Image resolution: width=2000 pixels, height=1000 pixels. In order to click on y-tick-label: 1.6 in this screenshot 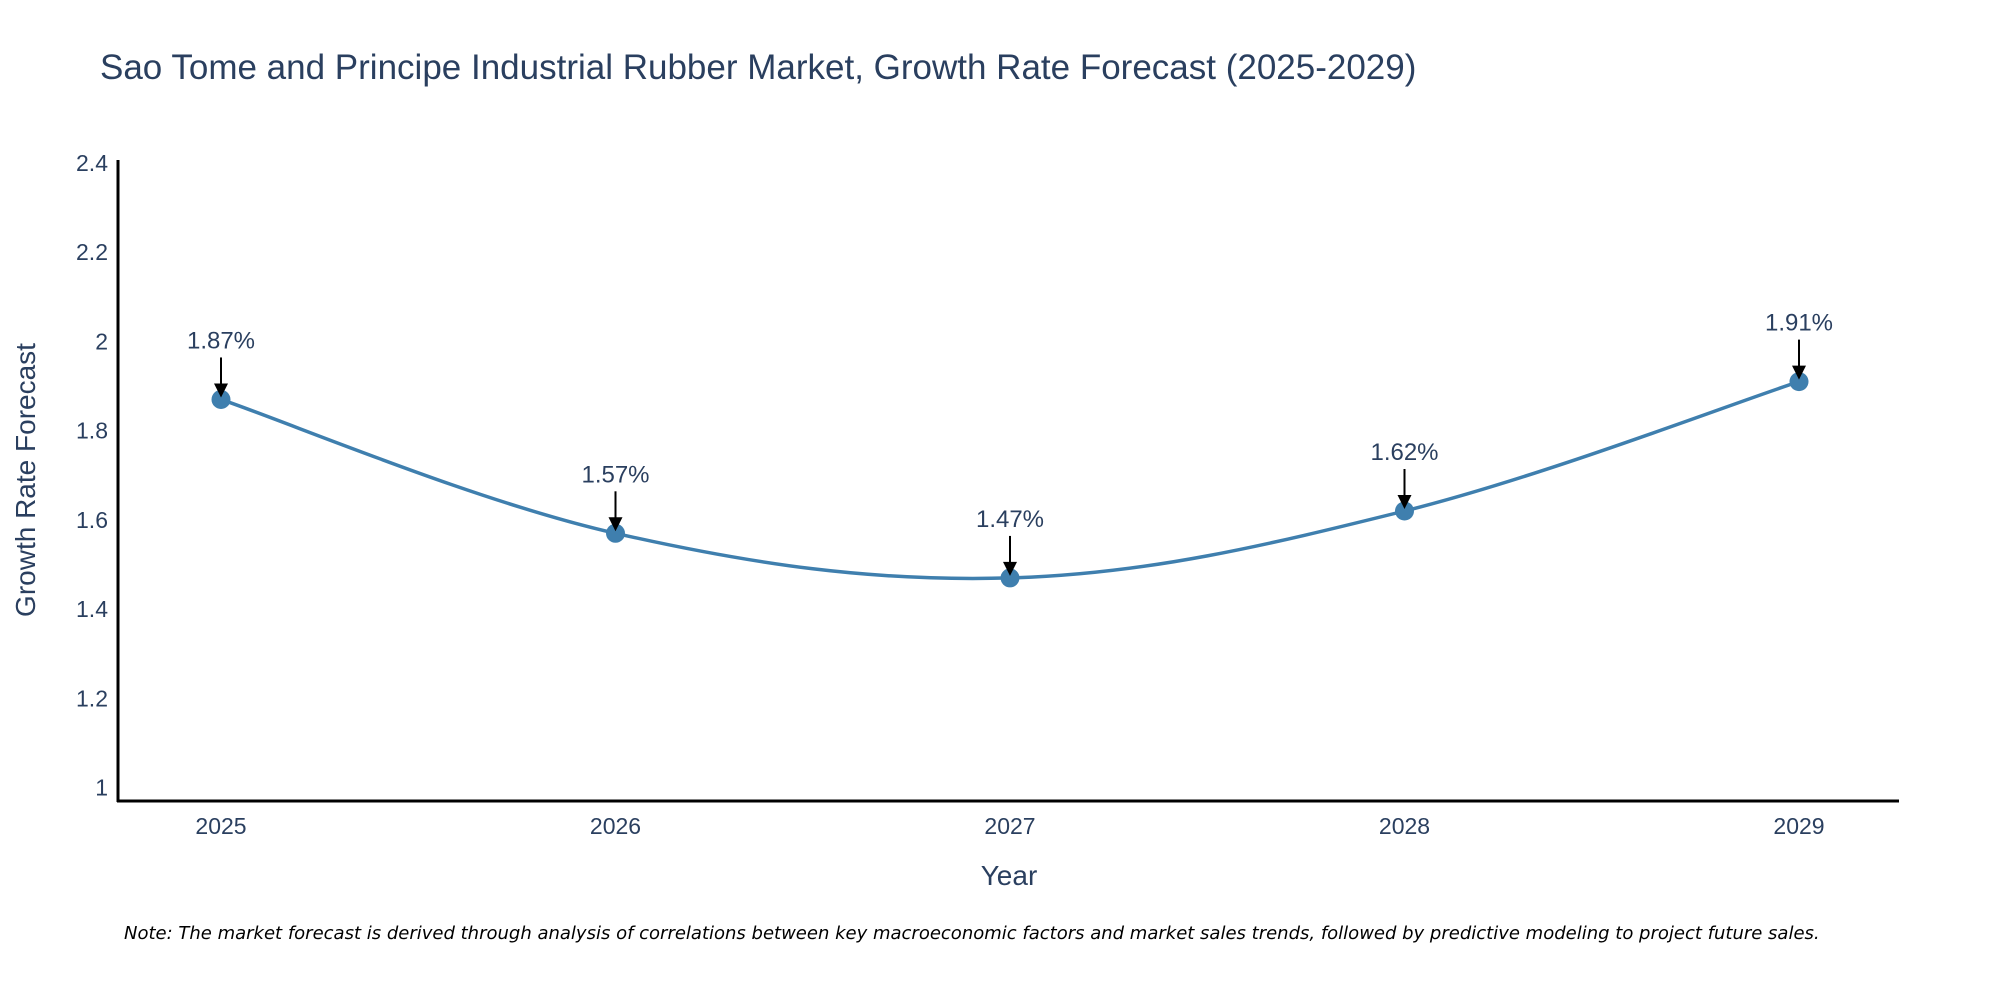, I will do `click(92, 520)`.